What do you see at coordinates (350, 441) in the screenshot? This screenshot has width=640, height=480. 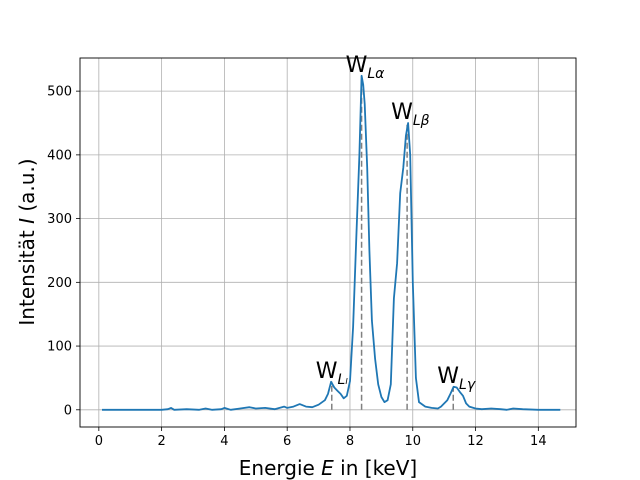 I see `x-tick-label: 8` at bounding box center [350, 441].